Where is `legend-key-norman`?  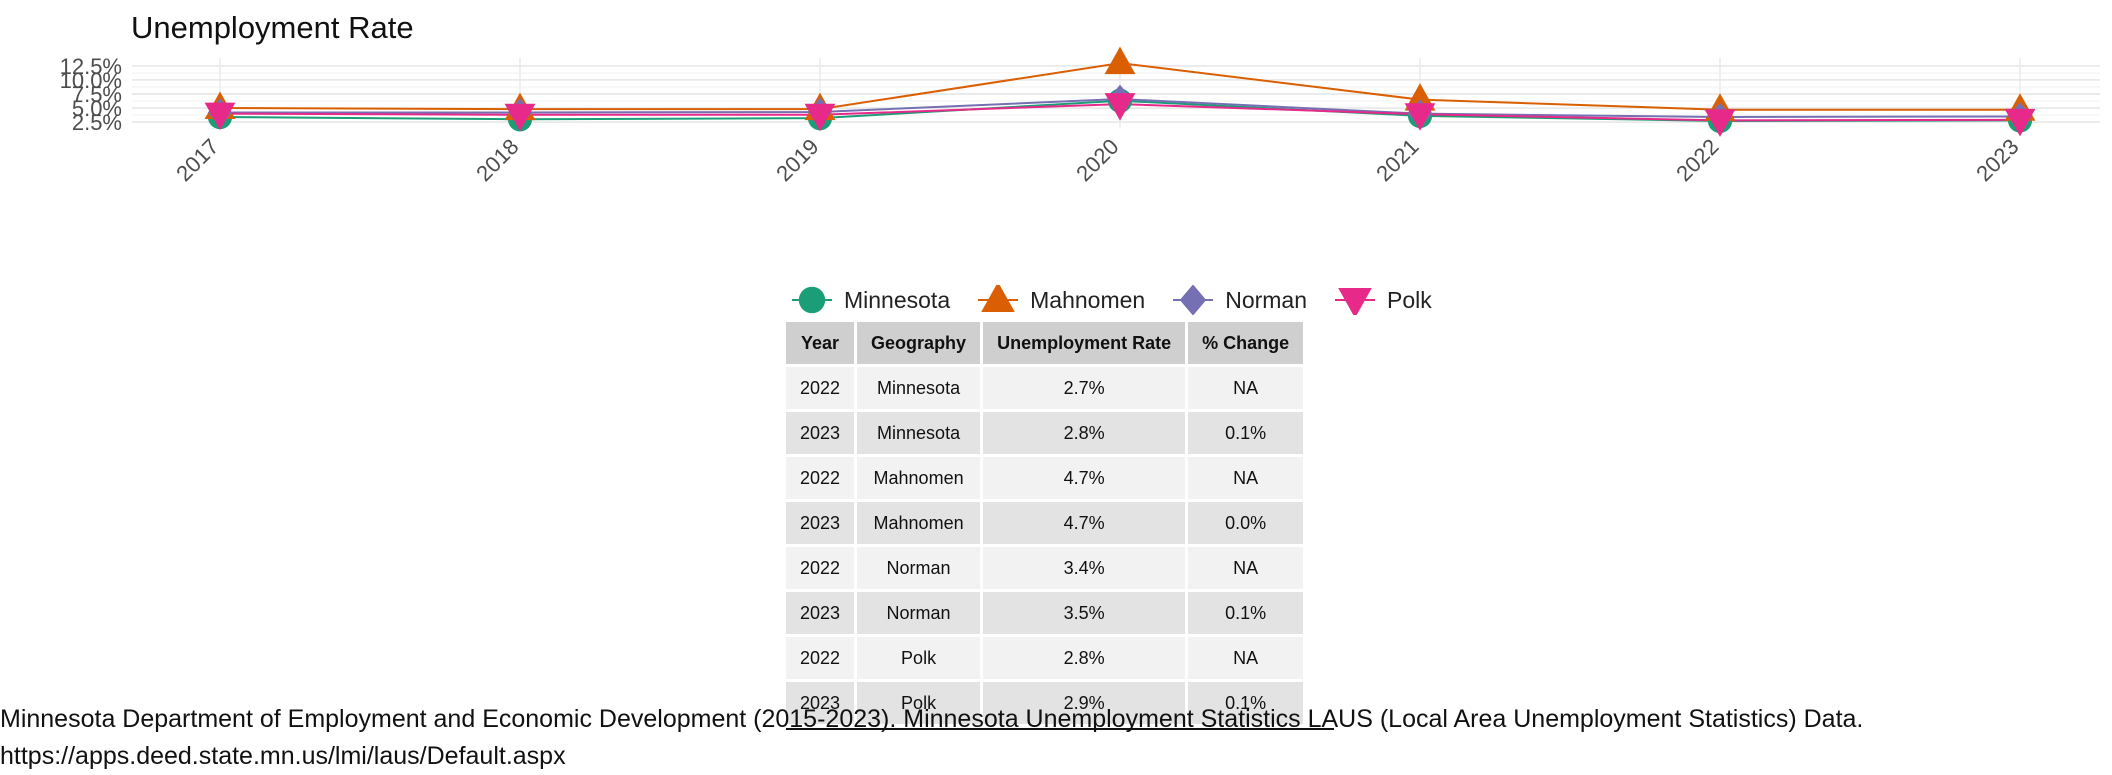
legend-key-norman is located at coordinates (1193, 300).